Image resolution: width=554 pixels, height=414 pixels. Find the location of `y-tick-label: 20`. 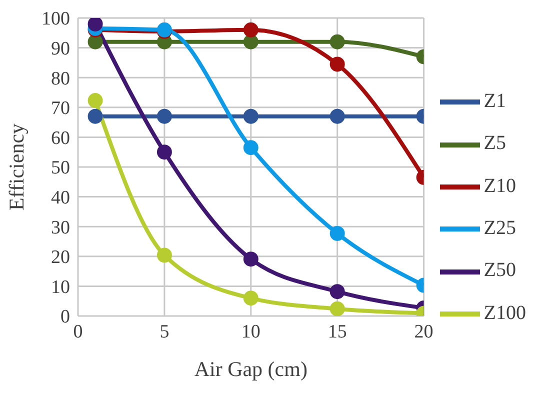

y-tick-label: 20 is located at coordinates (60, 257).